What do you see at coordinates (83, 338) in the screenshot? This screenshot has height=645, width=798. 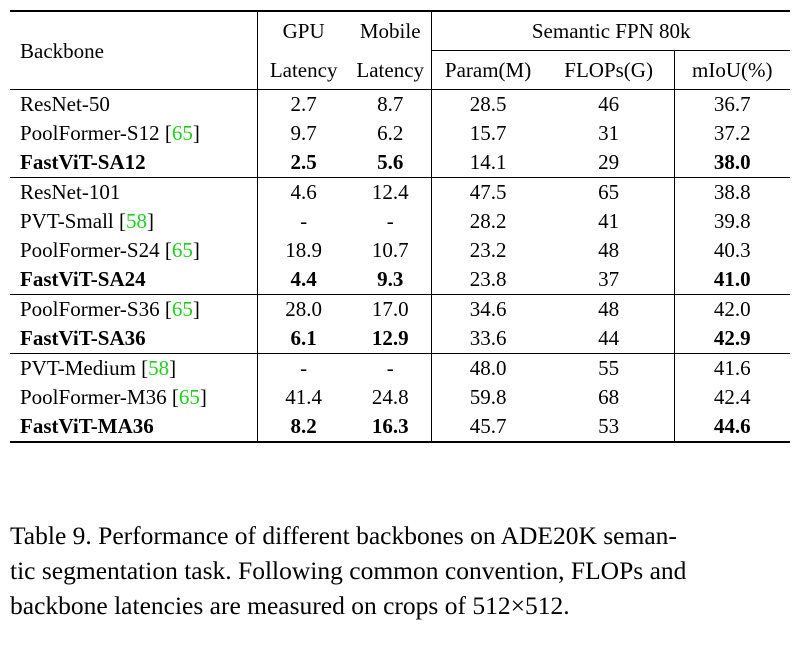 I see `backbone-name: FastViT-SA36` at bounding box center [83, 338].